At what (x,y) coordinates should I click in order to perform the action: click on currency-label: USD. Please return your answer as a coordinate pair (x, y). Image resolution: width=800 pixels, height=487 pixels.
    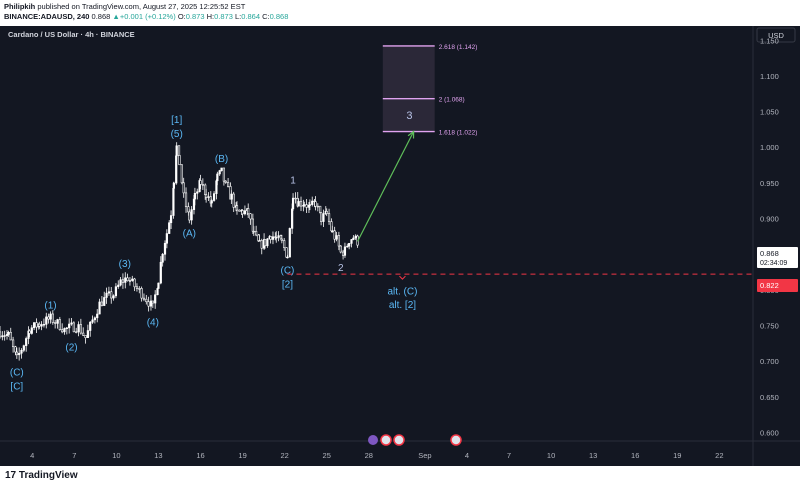
    Looking at the image, I should click on (776, 35).